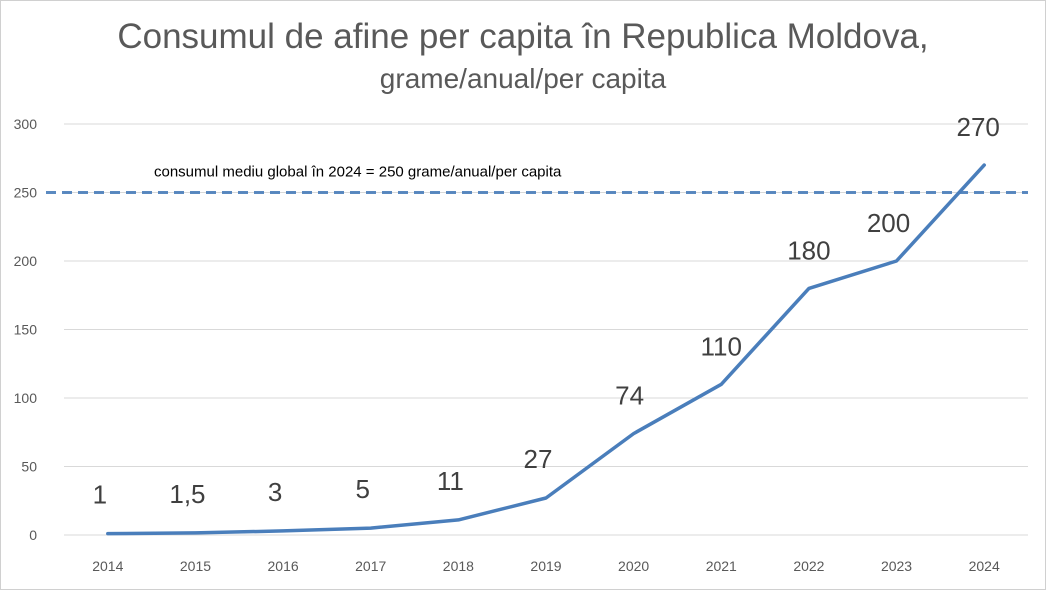 Image resolution: width=1046 pixels, height=590 pixels. Describe the element at coordinates (187, 494) in the screenshot. I see `data-label-2015: 1,5` at that location.